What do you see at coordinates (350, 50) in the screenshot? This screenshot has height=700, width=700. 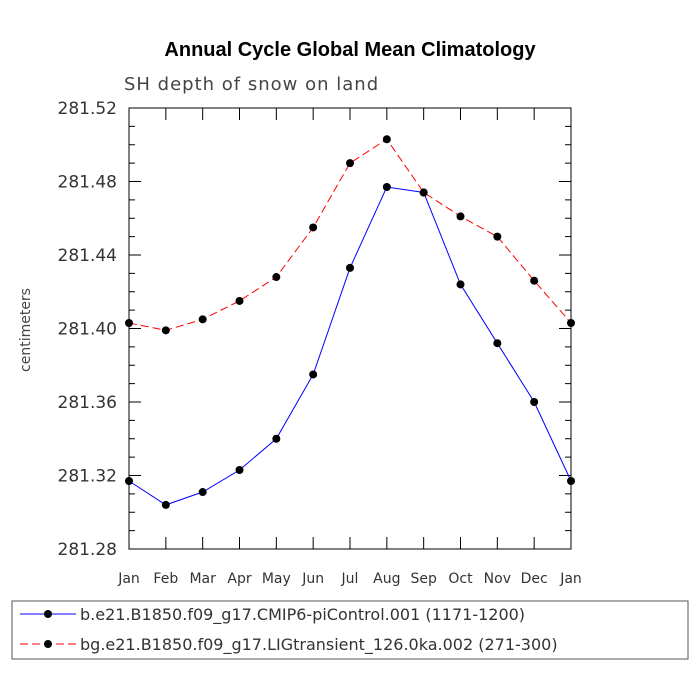 I see `chart-title: Annual Cycle Global Mean Climatology` at bounding box center [350, 50].